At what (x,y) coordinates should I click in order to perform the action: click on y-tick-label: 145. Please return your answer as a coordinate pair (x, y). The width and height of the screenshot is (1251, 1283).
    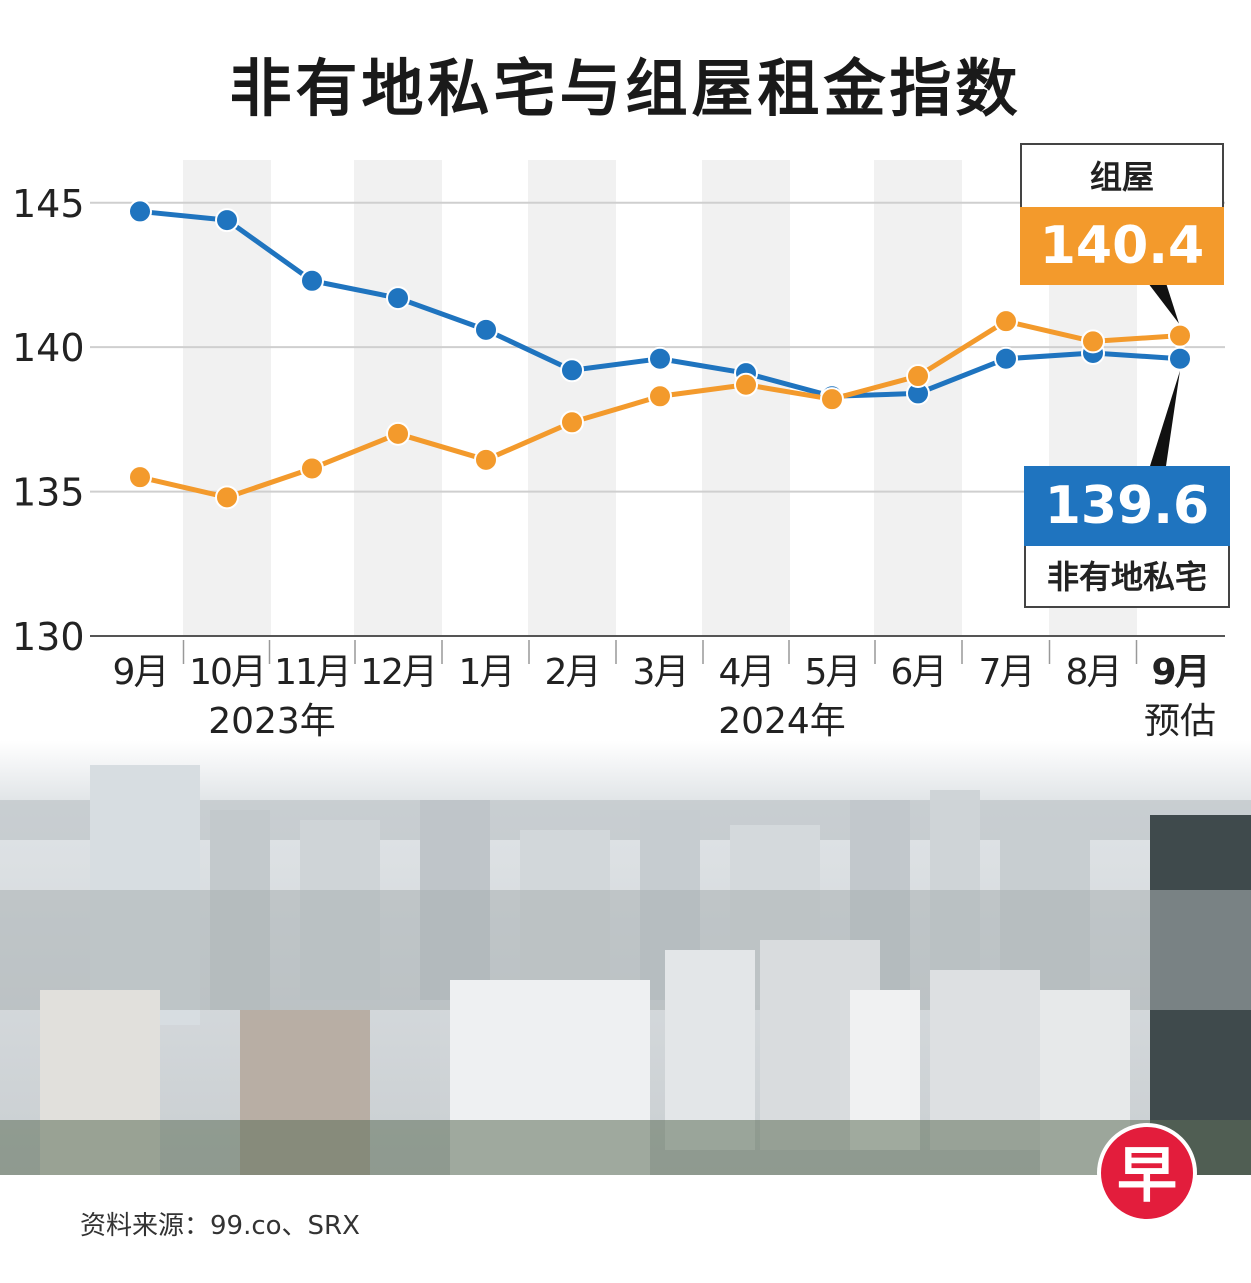
    Looking at the image, I should click on (48, 204).